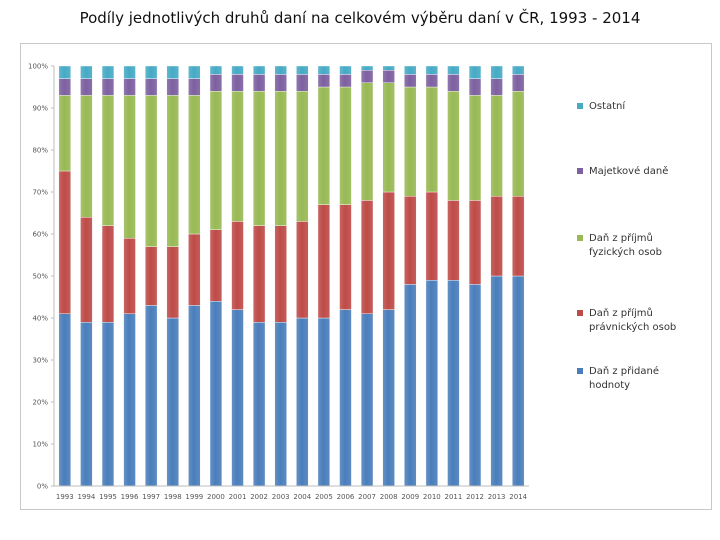  What do you see at coordinates (173, 497) in the screenshot?
I see `x-tick-label: 1998` at bounding box center [173, 497].